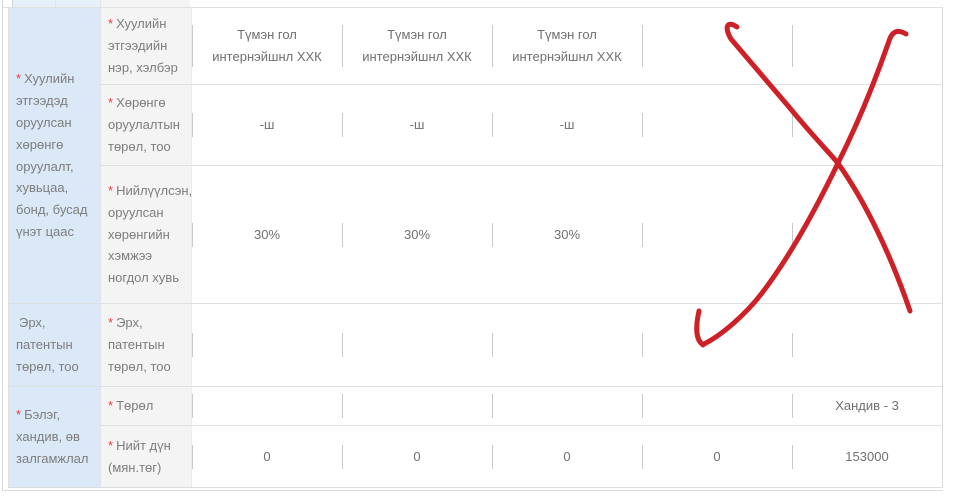  I want to click on cell-entity-name-2: Түмэн гол интернэйшнл ХХК, so click(417, 46).